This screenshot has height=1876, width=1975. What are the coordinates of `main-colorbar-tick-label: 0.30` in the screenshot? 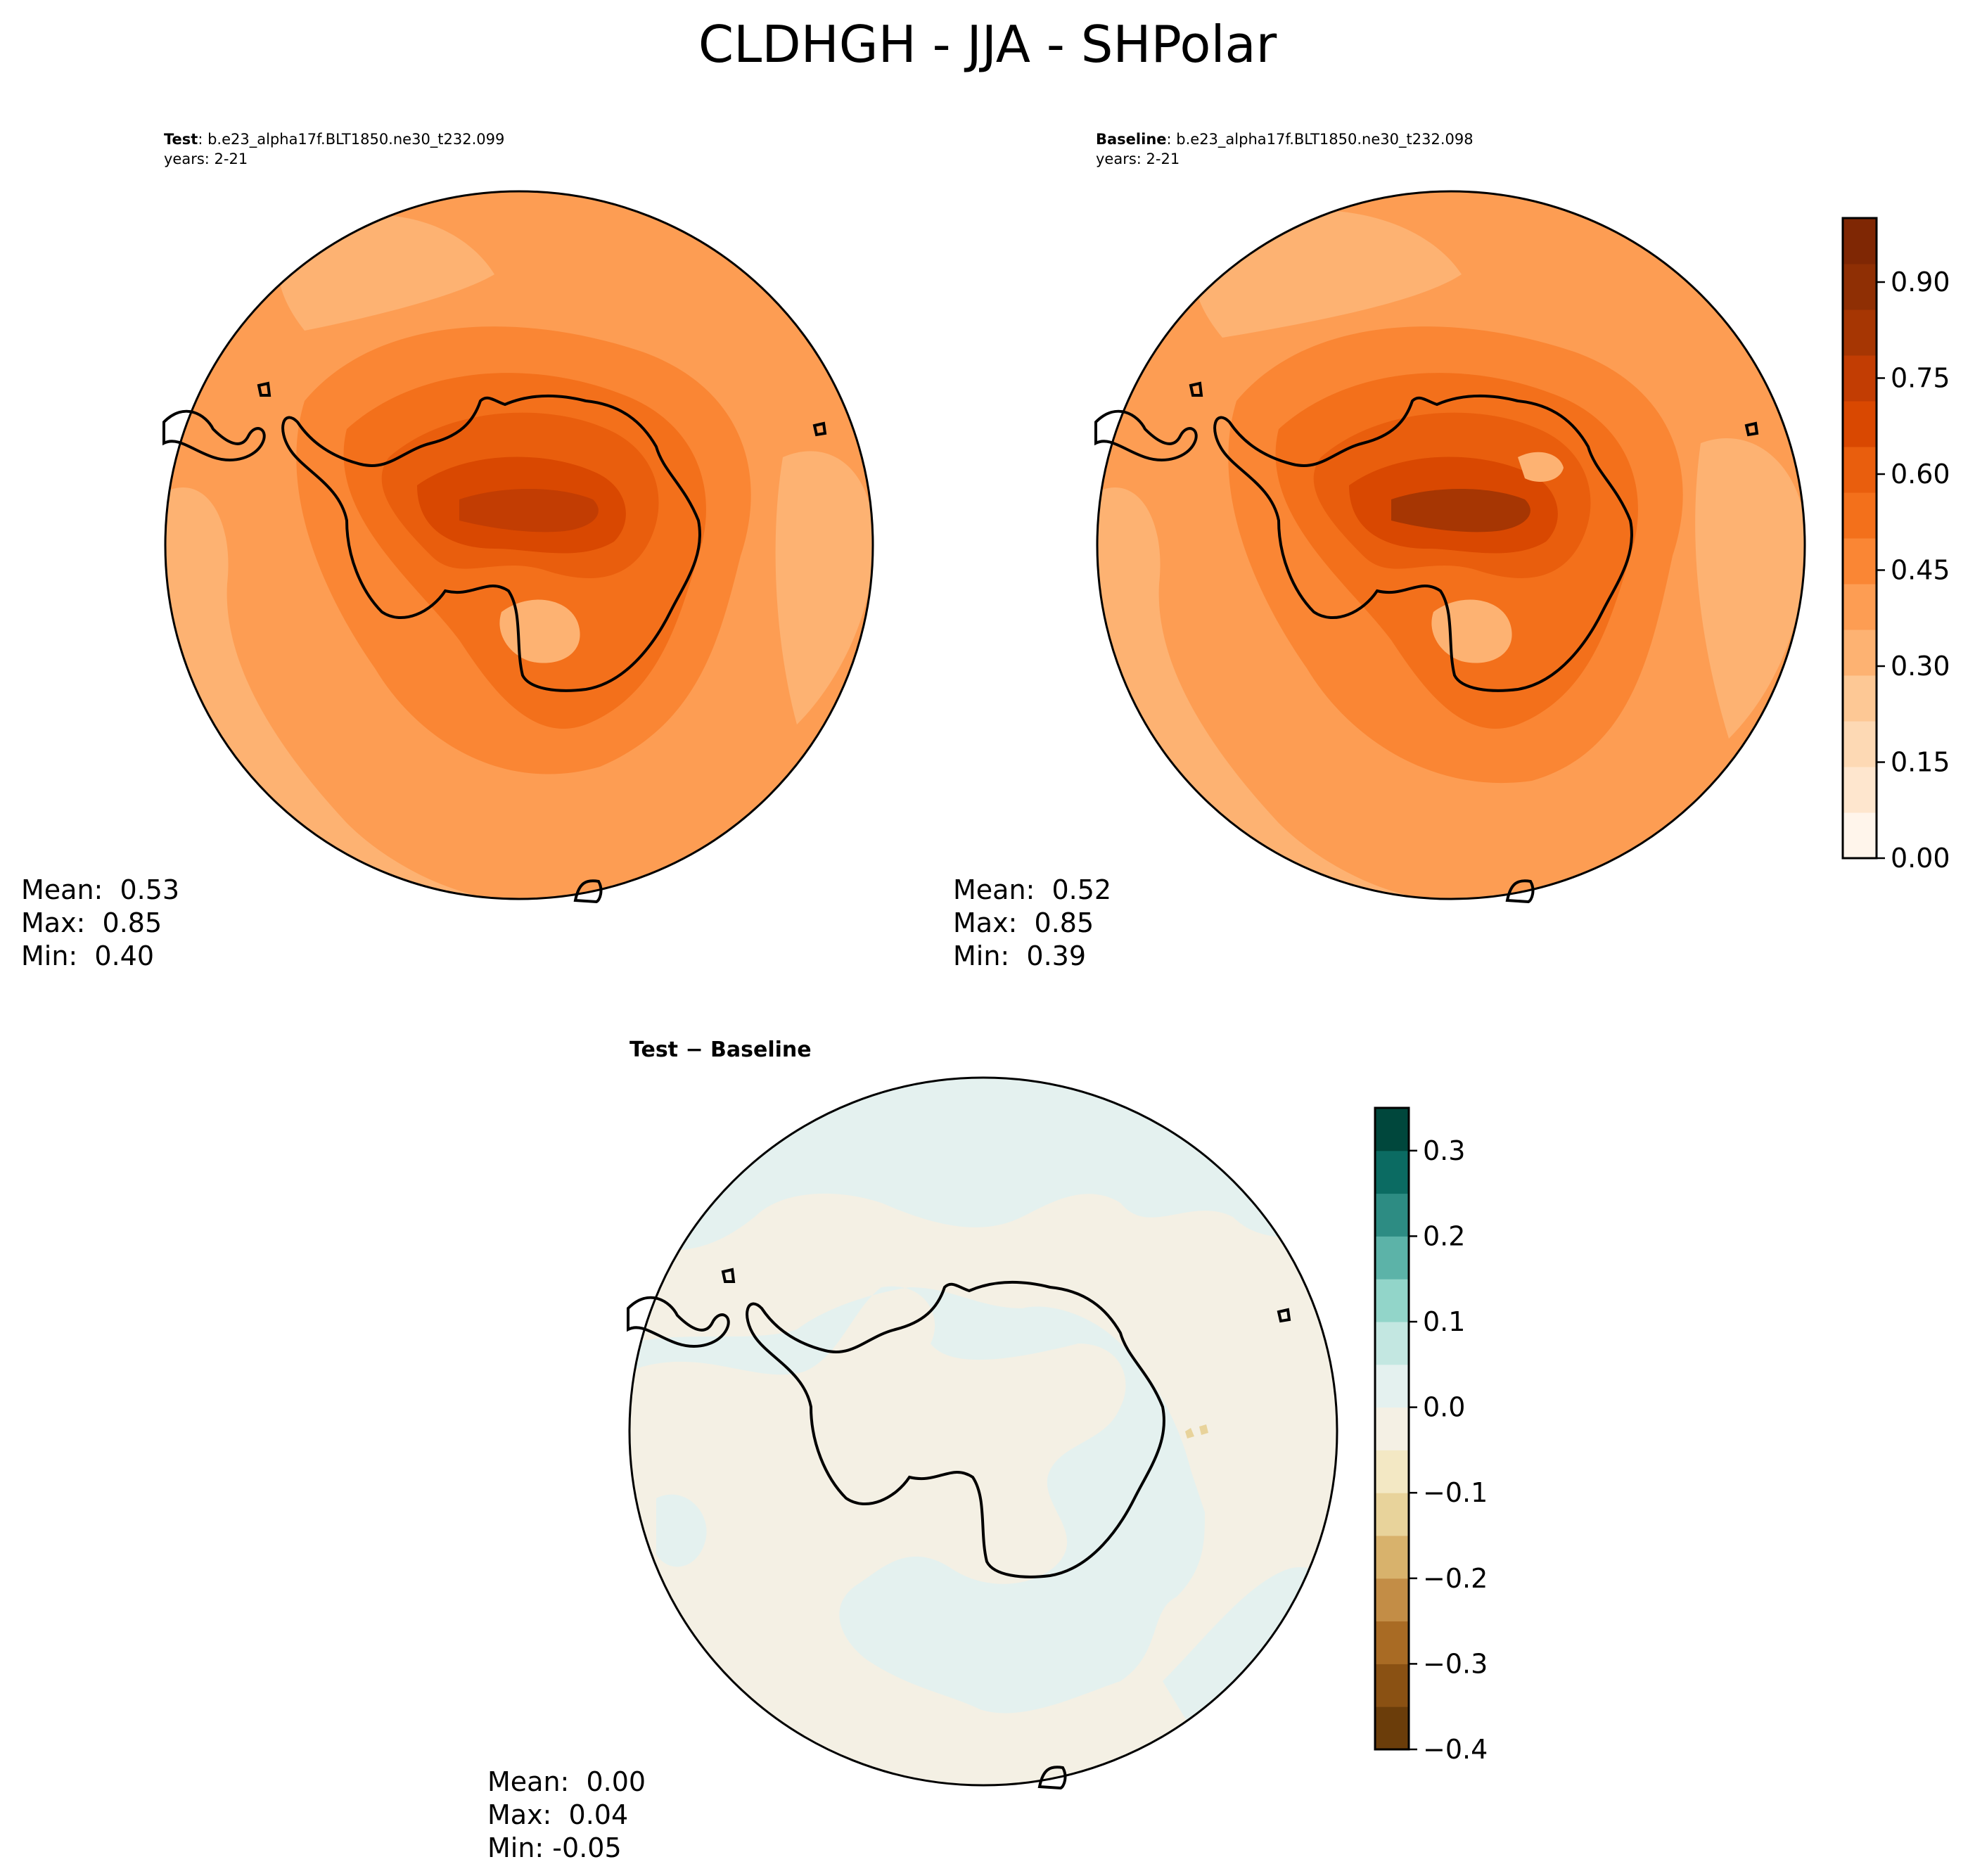 It's located at (1920, 666).